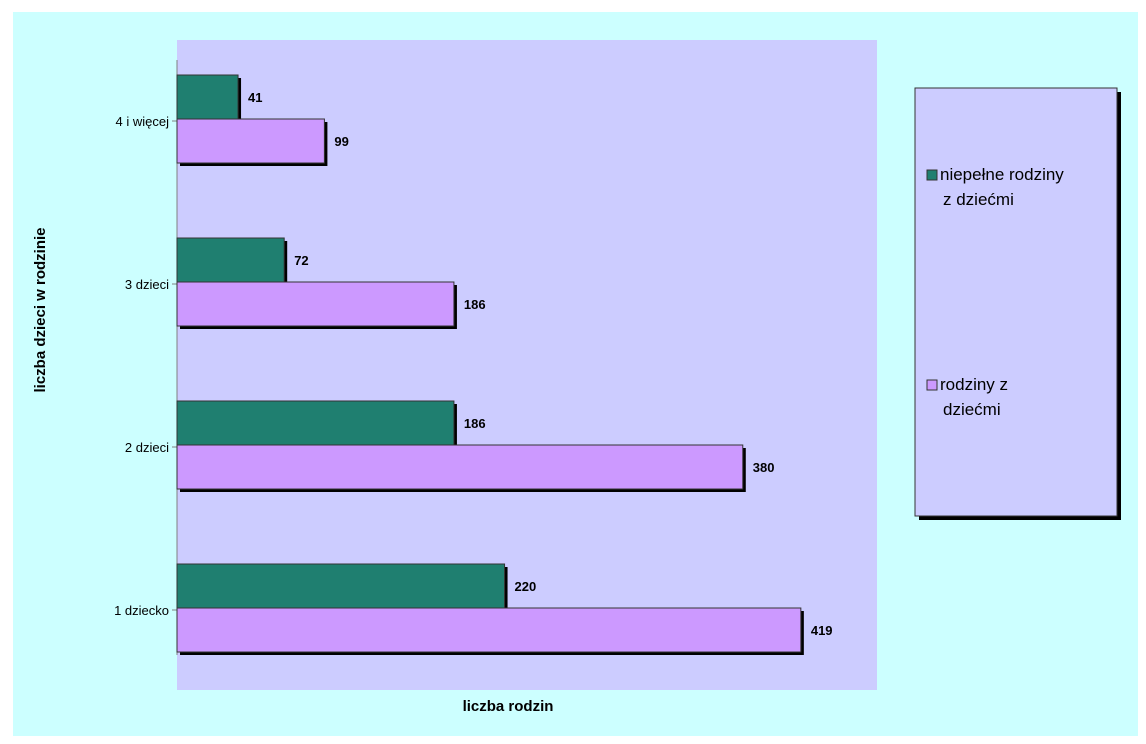  I want to click on data-label: 72, so click(301, 260).